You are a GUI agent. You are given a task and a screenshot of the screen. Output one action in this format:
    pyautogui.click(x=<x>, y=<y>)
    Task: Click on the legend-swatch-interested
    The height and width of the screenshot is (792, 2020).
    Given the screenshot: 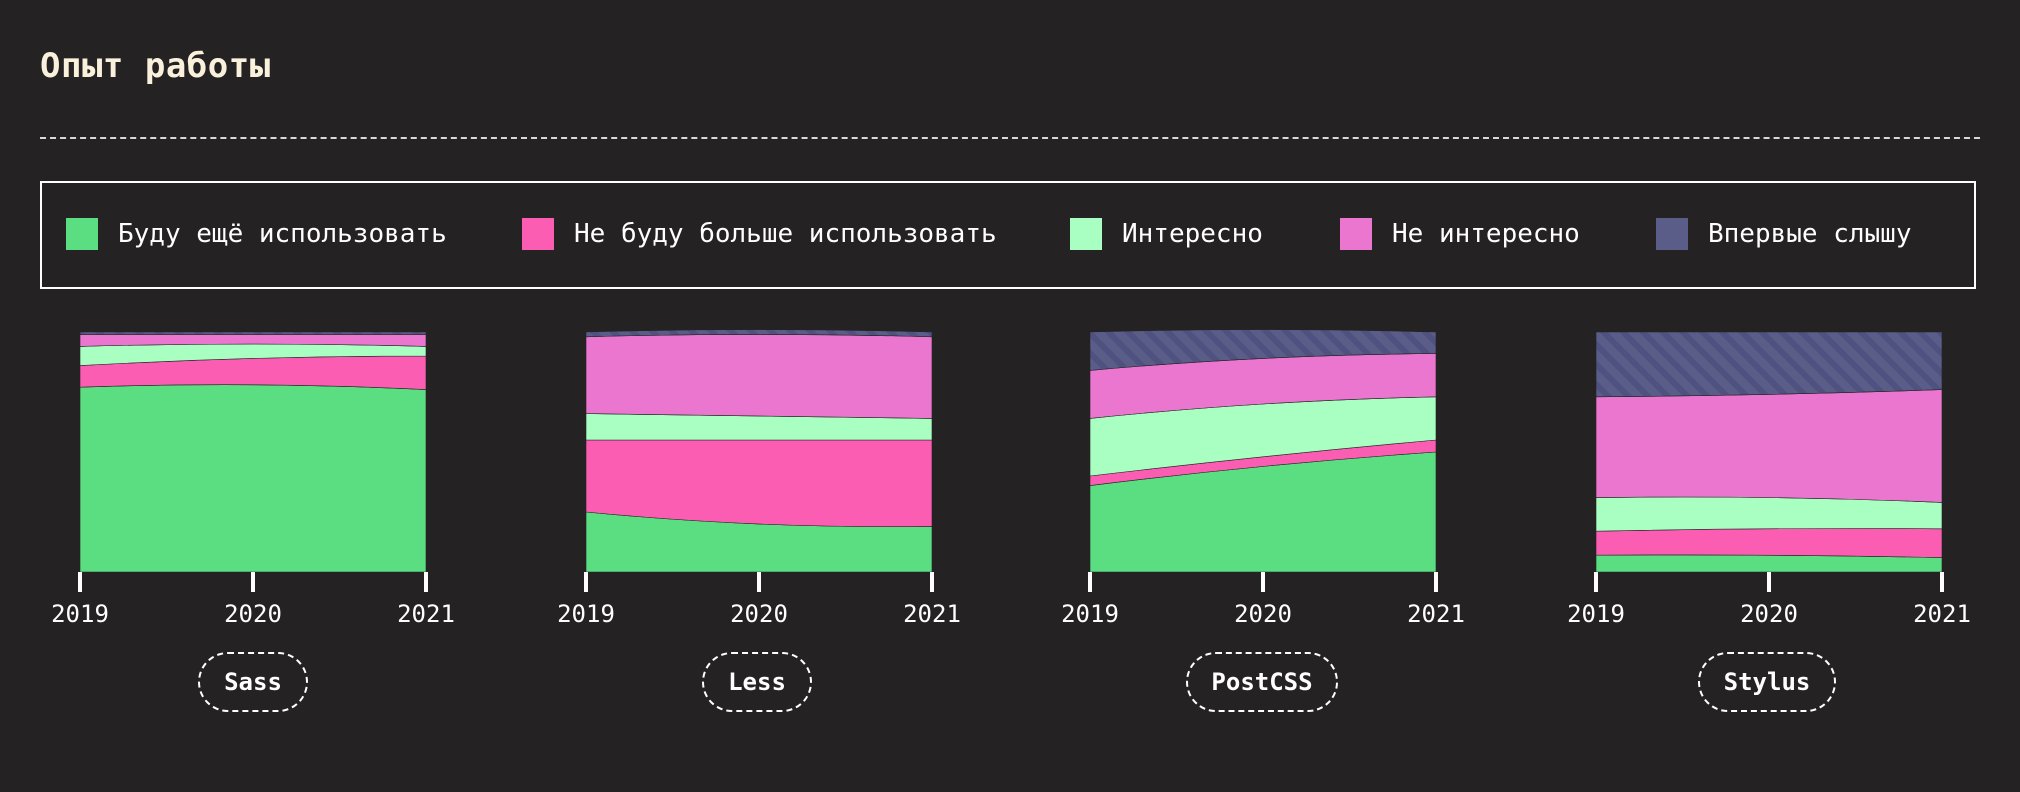 What is the action you would take?
    pyautogui.click(x=1086, y=234)
    